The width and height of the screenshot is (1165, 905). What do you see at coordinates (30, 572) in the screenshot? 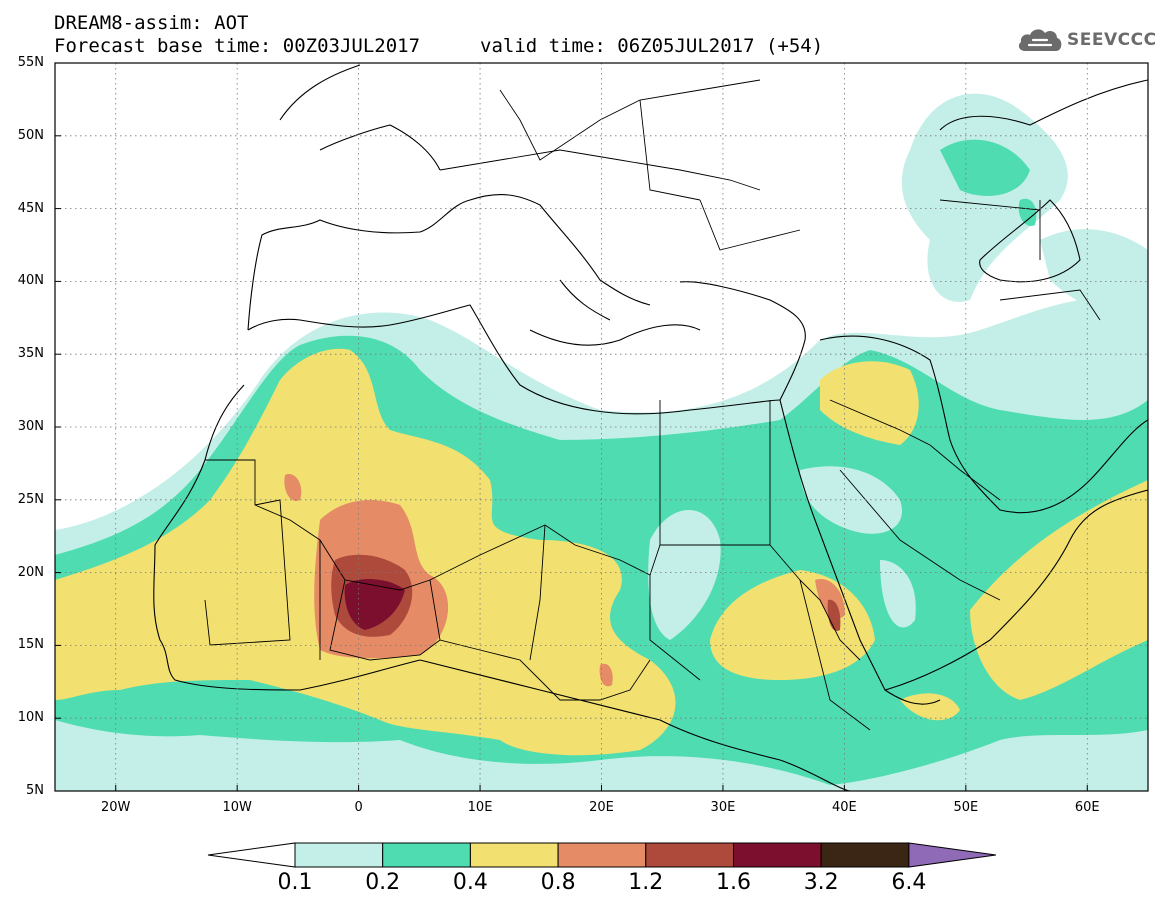
I see `lat-label: 20N` at bounding box center [30, 572].